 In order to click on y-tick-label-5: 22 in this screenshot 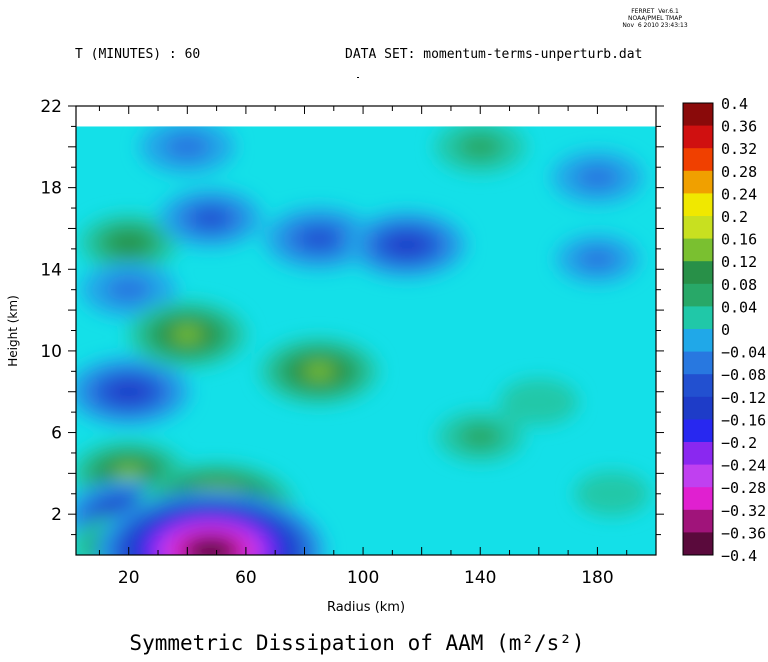, I will do `click(51, 107)`.